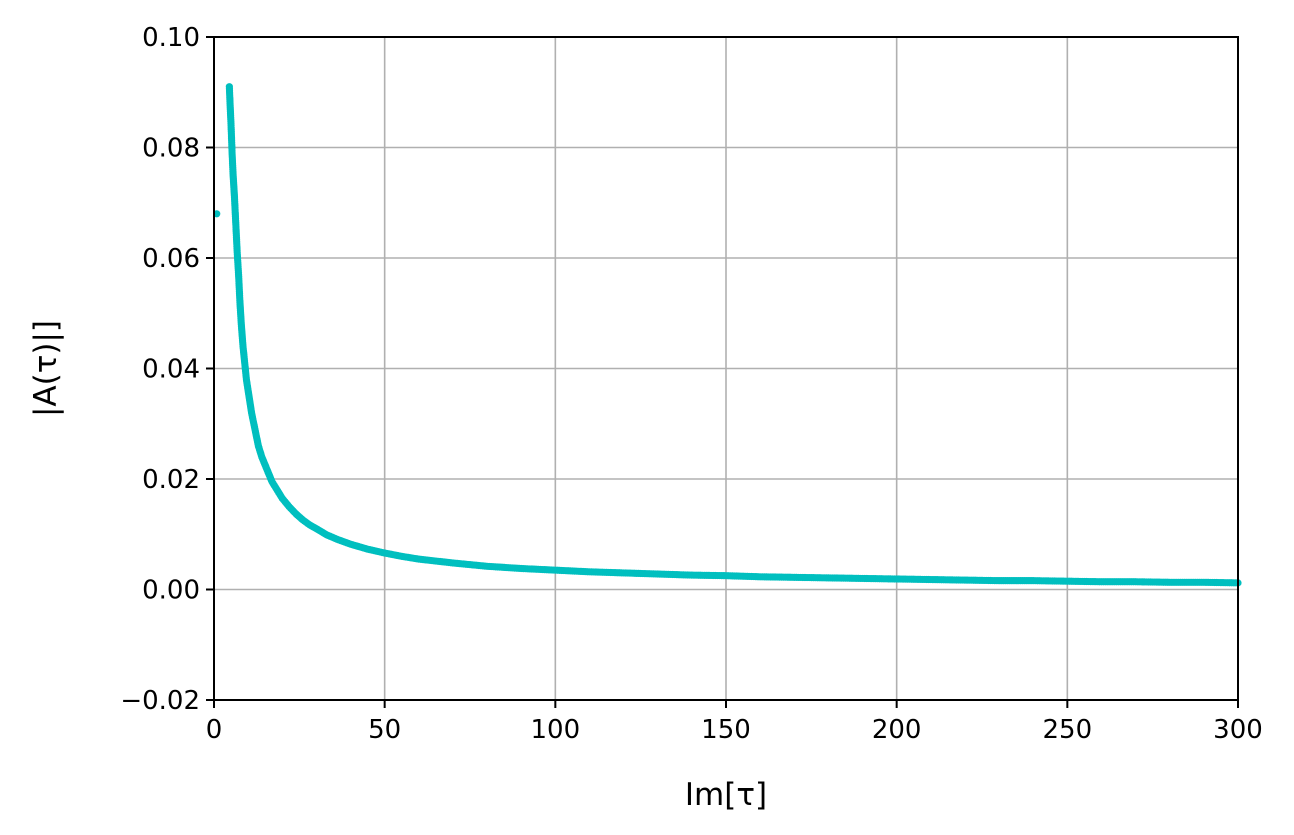  I want to click on y-tick-label: 0.10, so click(171, 38).